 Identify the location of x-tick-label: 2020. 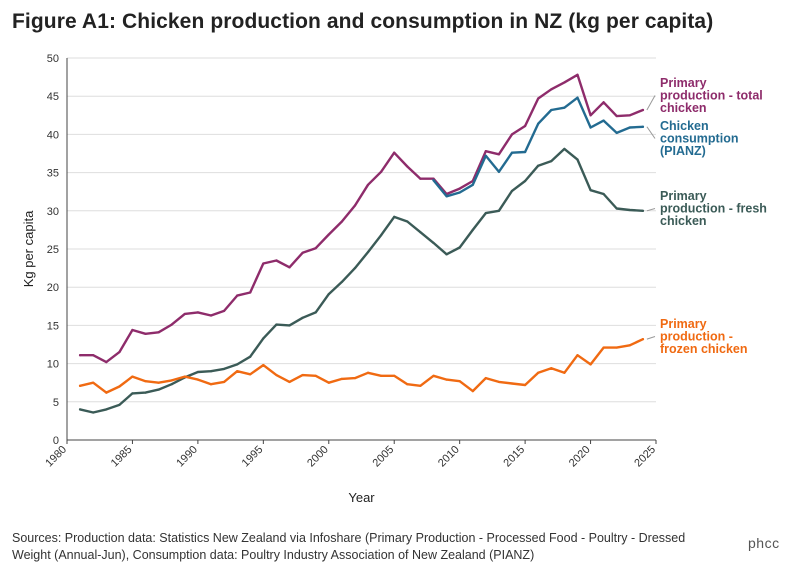
(580, 457).